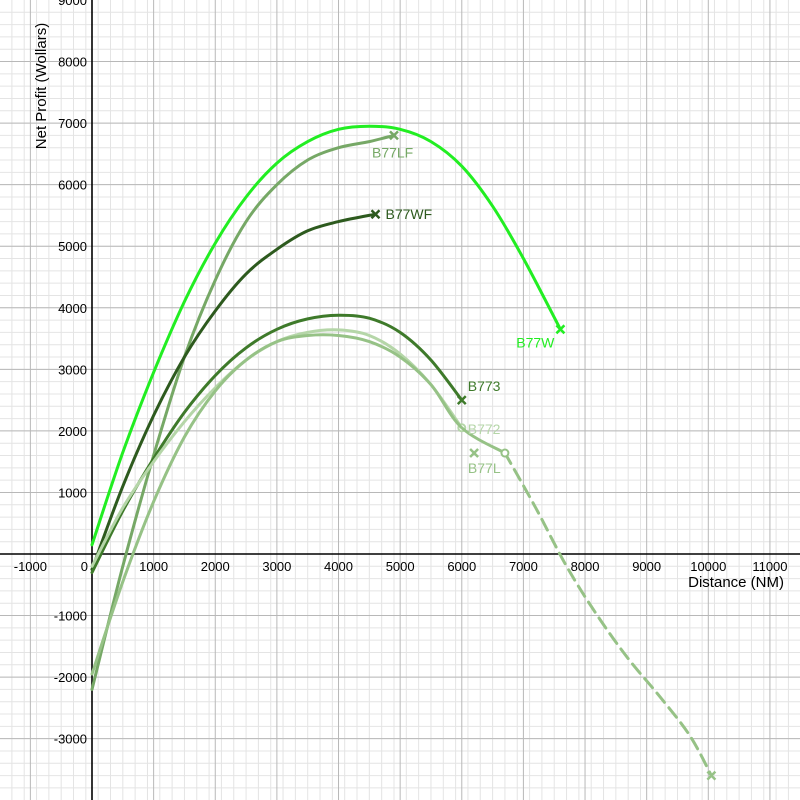  I want to click on x-tick-label: 3000, so click(276, 566).